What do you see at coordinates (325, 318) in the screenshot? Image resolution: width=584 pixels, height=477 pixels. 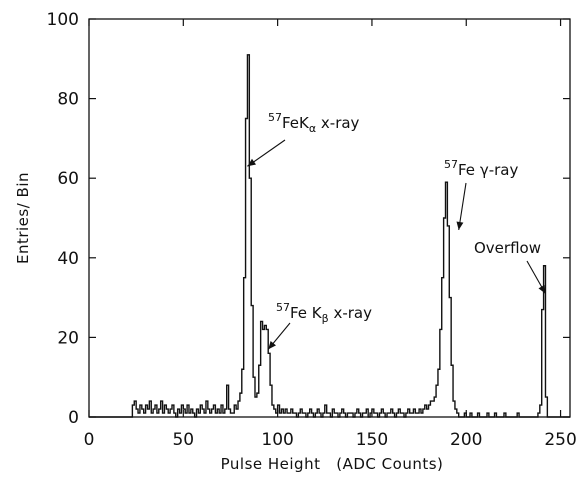 I see `annotation-sub: β` at bounding box center [325, 318].